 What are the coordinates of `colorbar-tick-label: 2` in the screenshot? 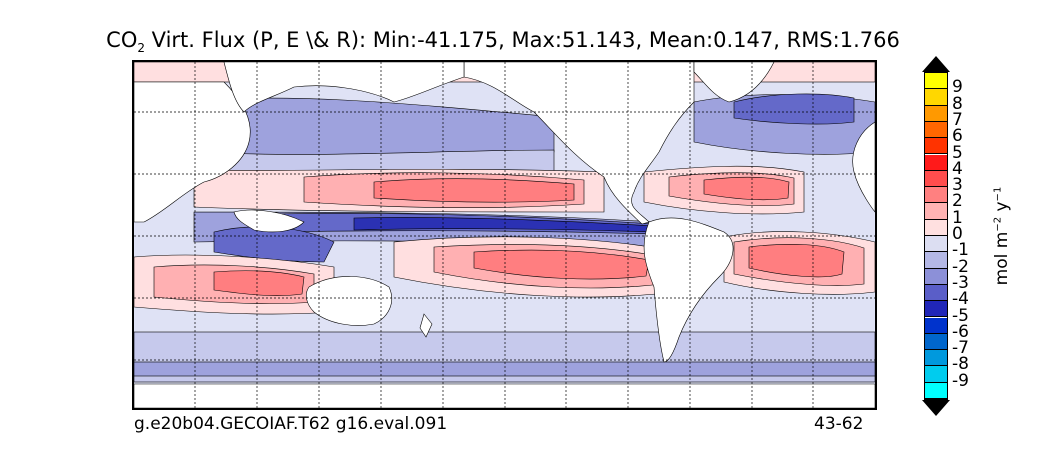 It's located at (957, 201).